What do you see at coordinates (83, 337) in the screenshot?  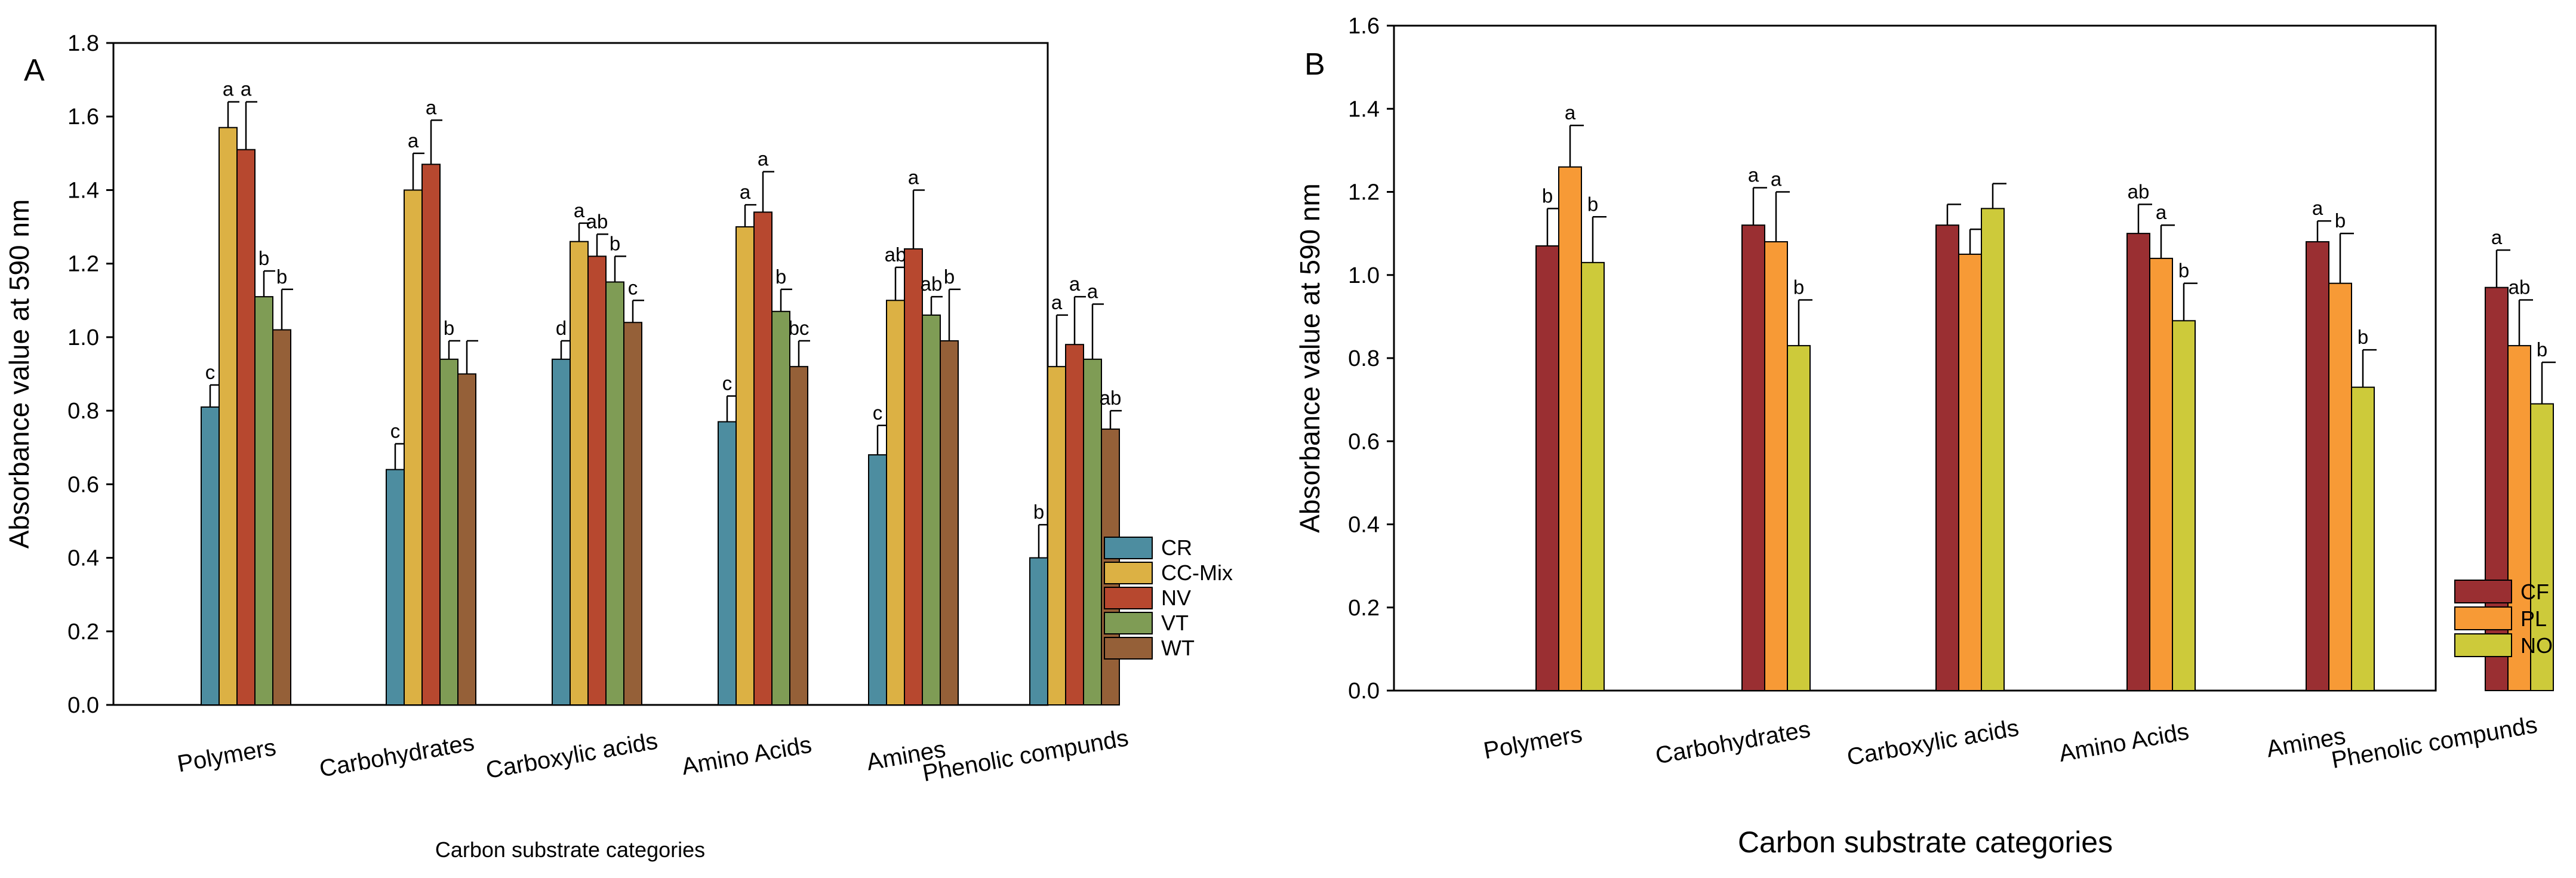 I see `panel-a-y-tick-label: 1.0` at bounding box center [83, 337].